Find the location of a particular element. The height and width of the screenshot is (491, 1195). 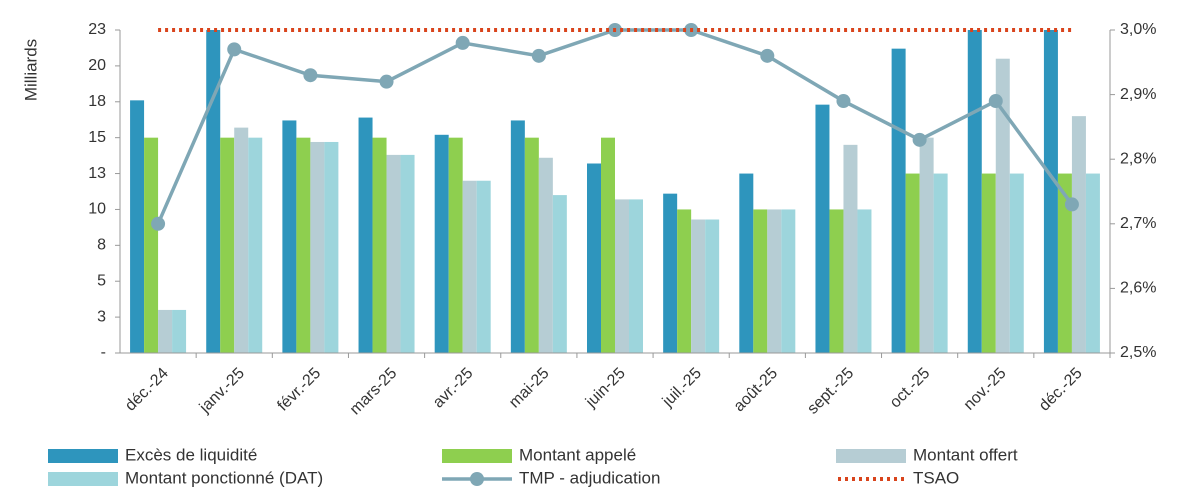

y-tick-label: 8 is located at coordinates (101, 245).